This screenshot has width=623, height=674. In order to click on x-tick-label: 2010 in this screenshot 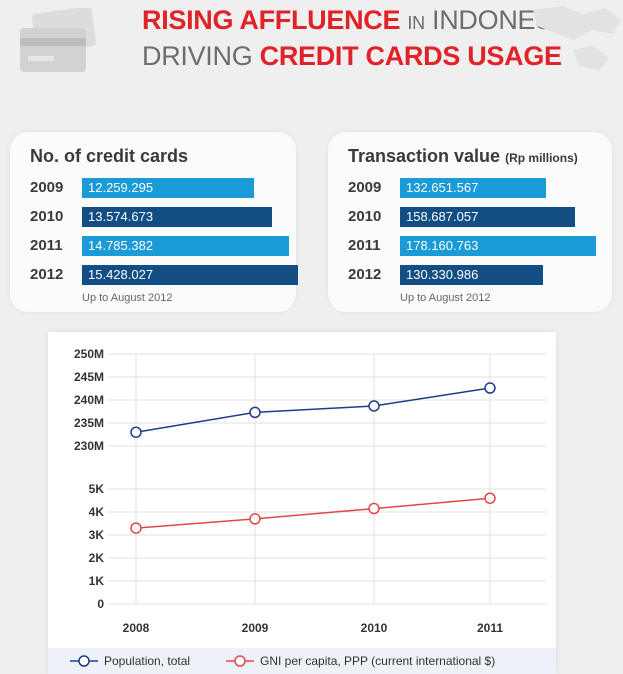, I will do `click(374, 628)`.